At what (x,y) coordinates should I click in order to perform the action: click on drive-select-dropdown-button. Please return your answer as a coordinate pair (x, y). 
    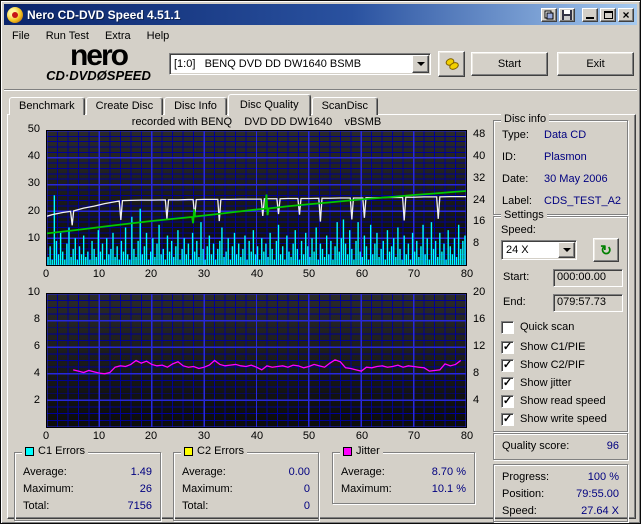
    Looking at the image, I should click on (420, 64).